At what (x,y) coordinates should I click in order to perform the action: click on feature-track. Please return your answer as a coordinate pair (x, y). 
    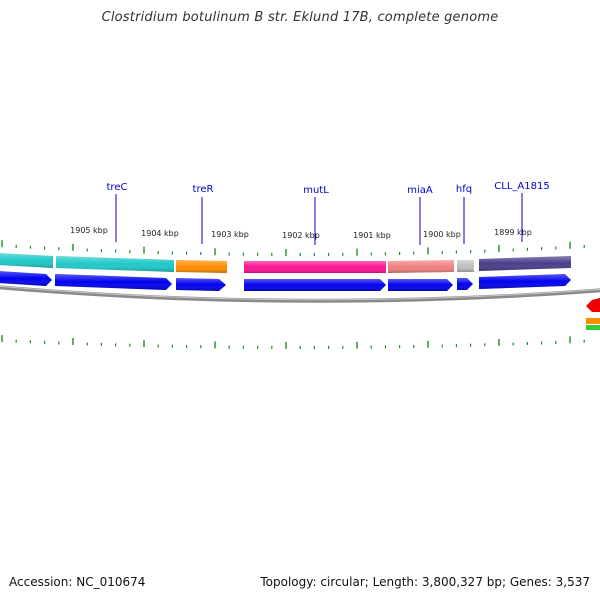
    Looking at the image, I should click on (285, 263).